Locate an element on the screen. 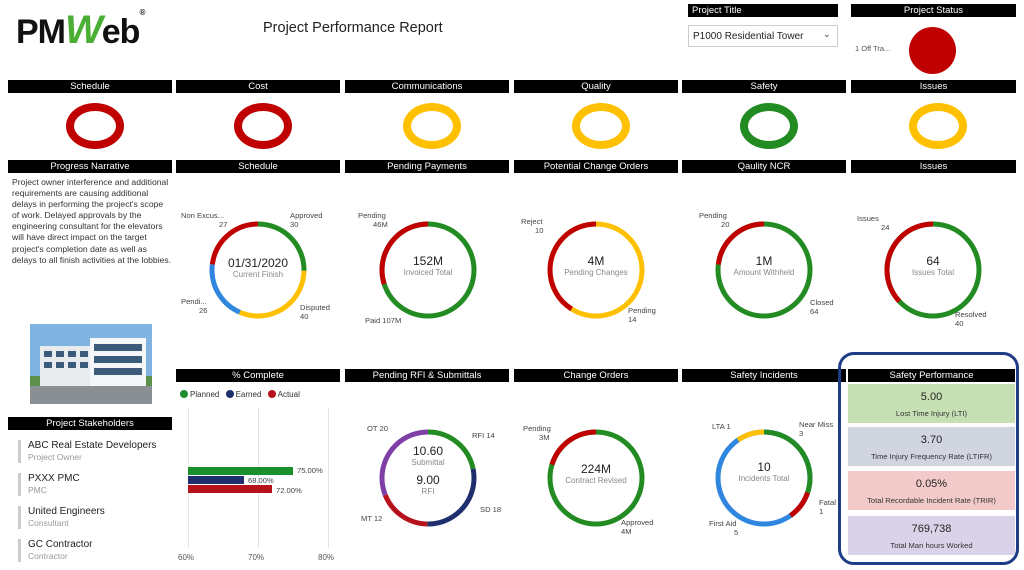 The image size is (1024, 570). legend-swatch-actual is located at coordinates (271, 394).